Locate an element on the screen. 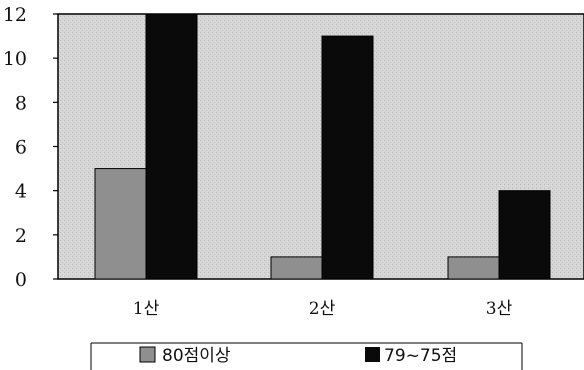  y-tick-label: 0 is located at coordinates (21, 280).